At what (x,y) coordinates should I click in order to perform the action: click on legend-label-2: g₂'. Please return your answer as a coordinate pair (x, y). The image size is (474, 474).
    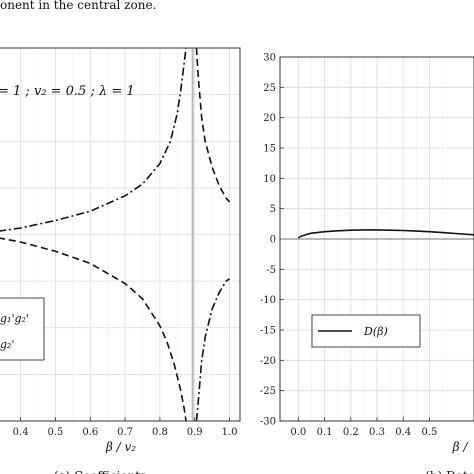
    Looking at the image, I should click on (7, 344).